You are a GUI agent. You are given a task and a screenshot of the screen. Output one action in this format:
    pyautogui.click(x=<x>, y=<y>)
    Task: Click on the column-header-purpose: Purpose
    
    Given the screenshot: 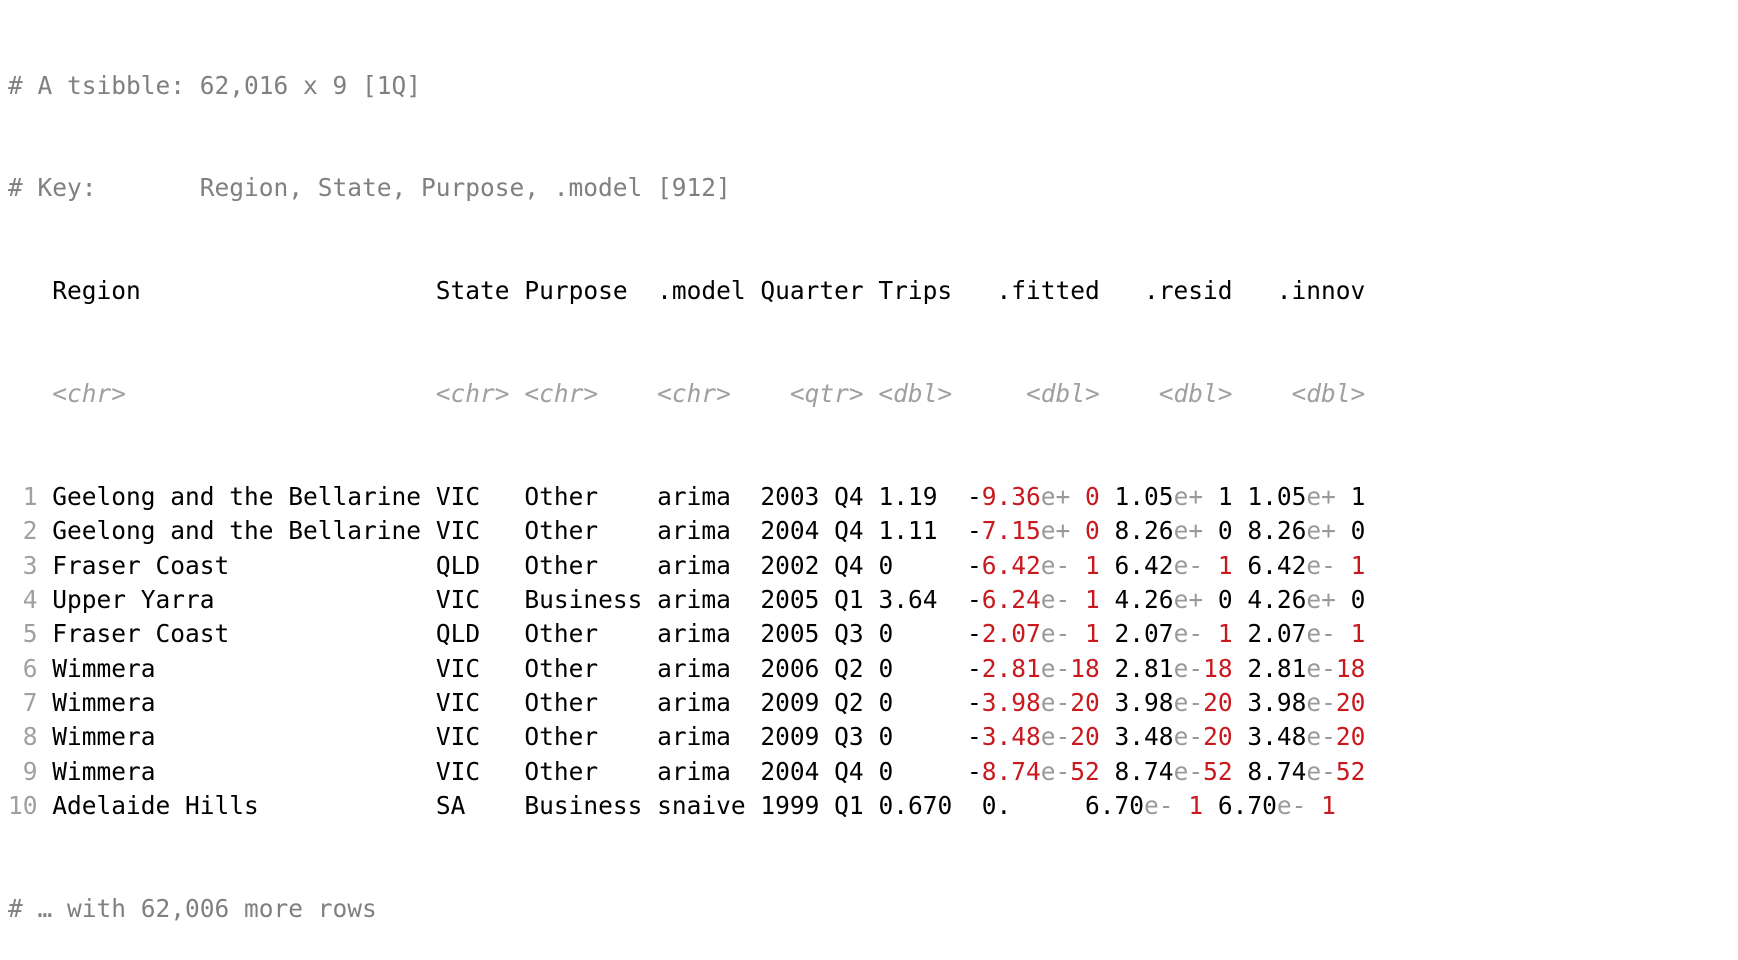 What is the action you would take?
    pyautogui.click(x=583, y=291)
    